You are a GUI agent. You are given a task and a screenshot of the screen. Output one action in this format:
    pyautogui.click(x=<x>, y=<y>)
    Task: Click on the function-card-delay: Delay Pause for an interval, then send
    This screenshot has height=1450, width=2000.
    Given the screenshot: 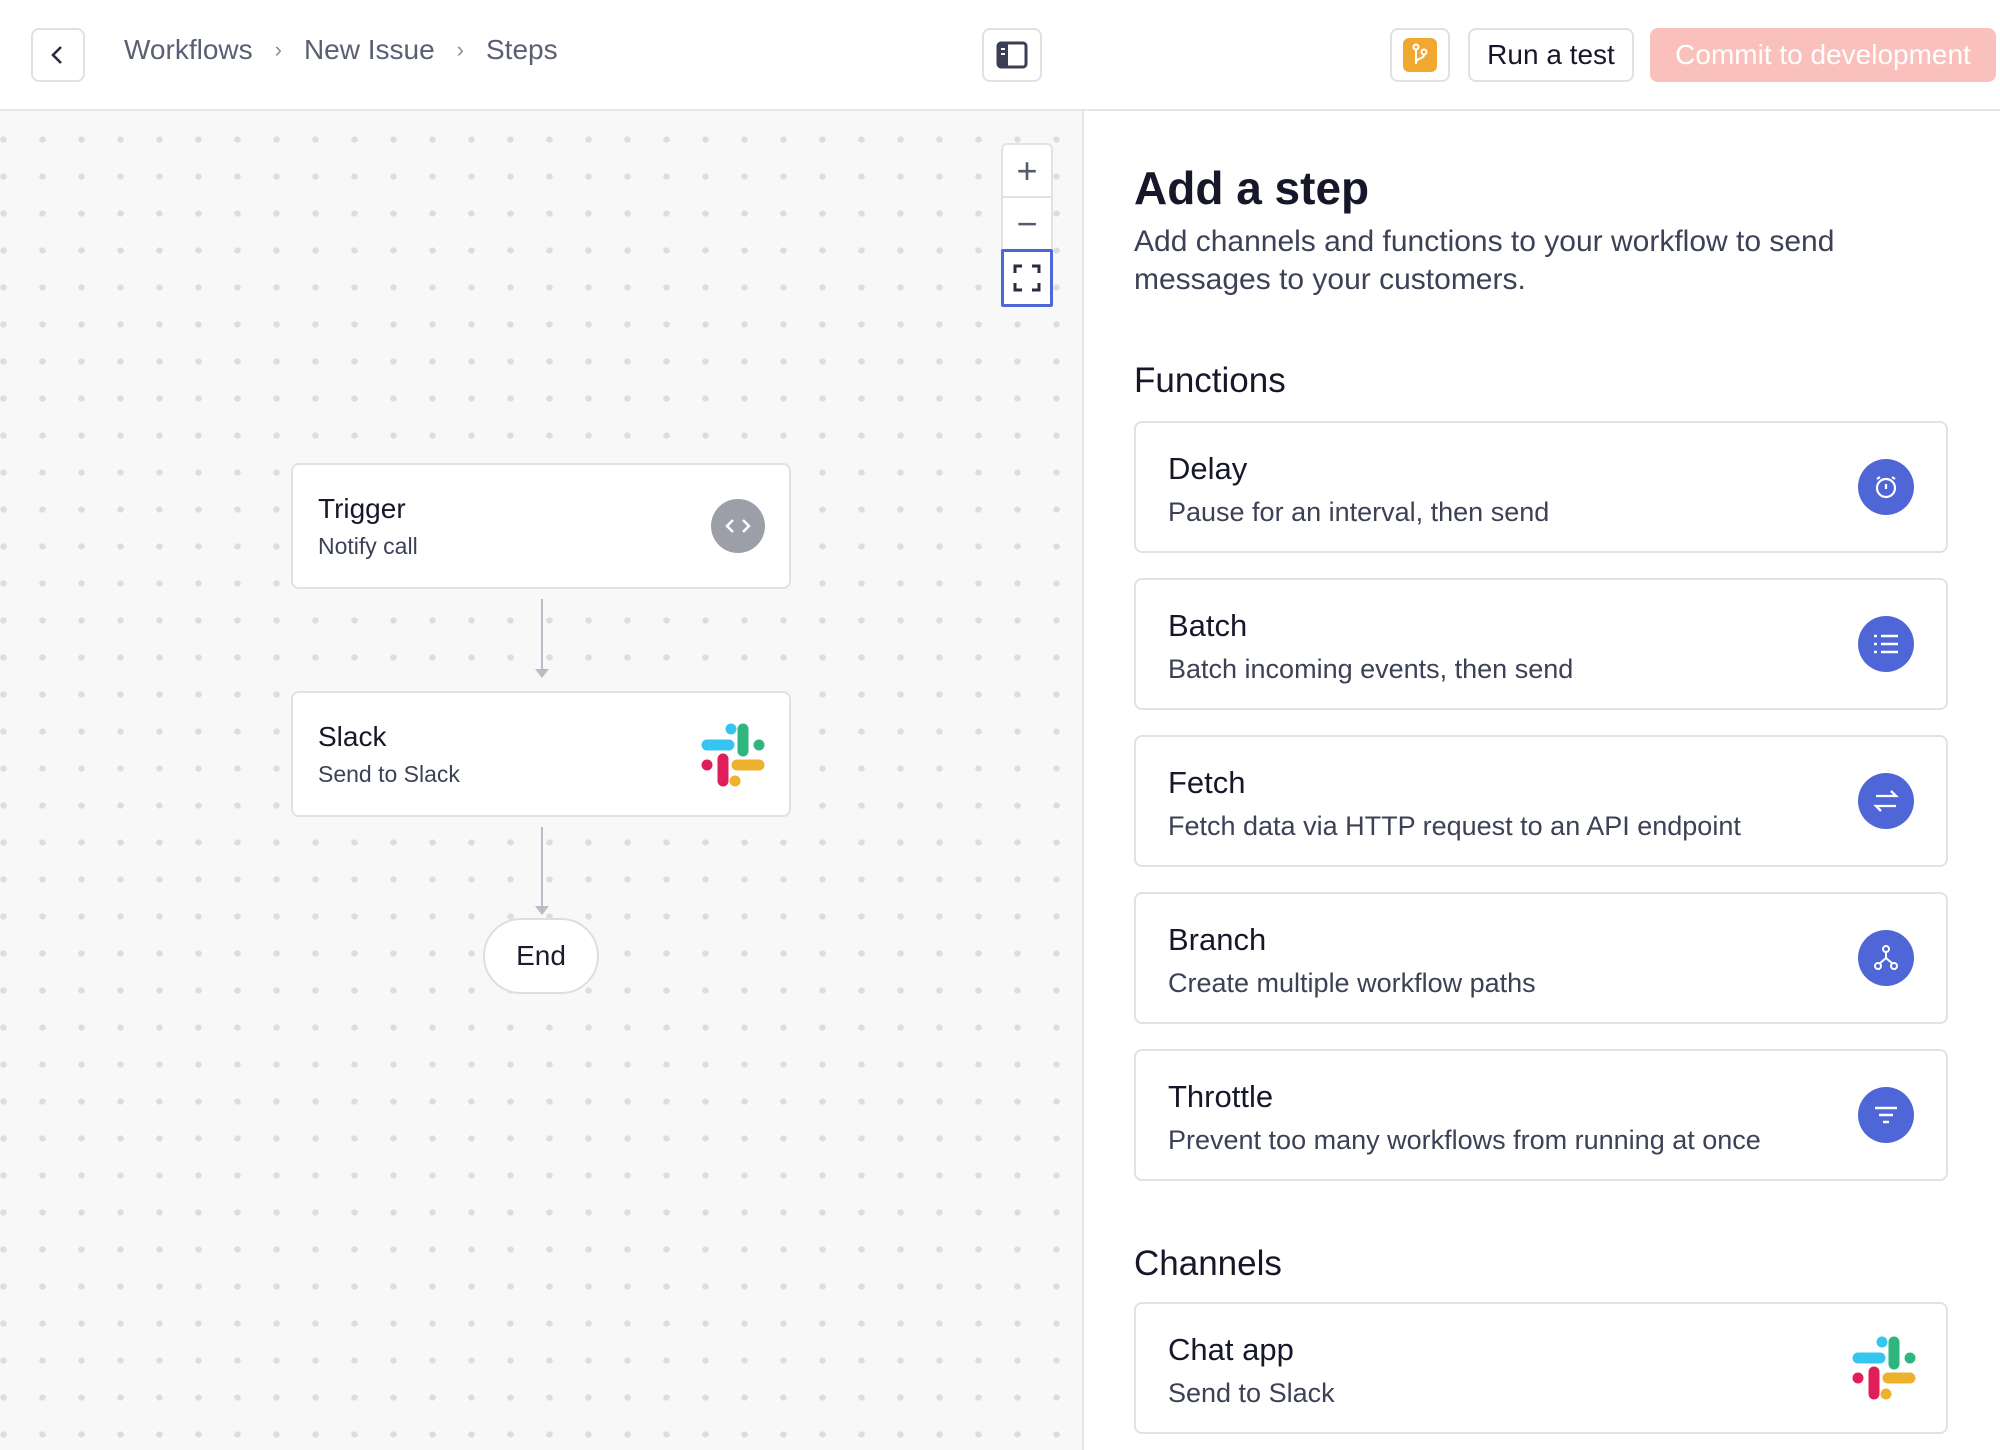 What is the action you would take?
    pyautogui.click(x=1541, y=487)
    